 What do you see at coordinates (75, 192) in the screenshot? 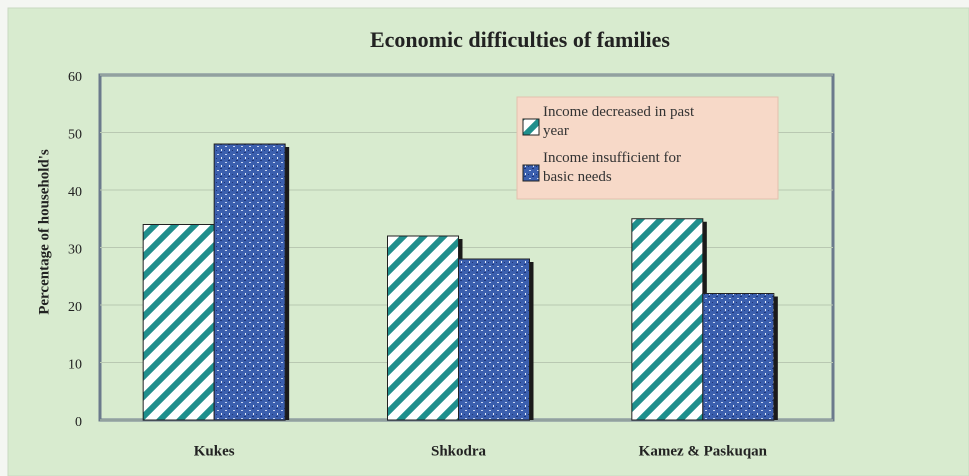
I see `y-tick-label: 40` at bounding box center [75, 192].